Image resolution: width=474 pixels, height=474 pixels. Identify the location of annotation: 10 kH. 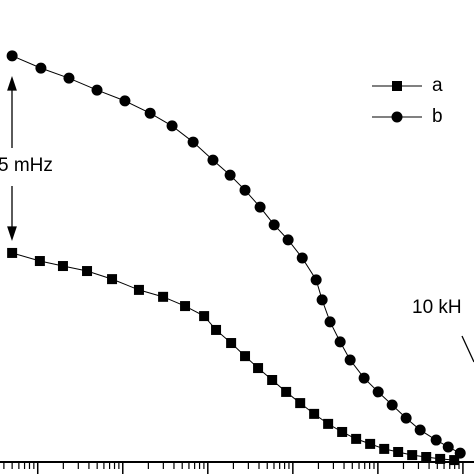
(437, 307).